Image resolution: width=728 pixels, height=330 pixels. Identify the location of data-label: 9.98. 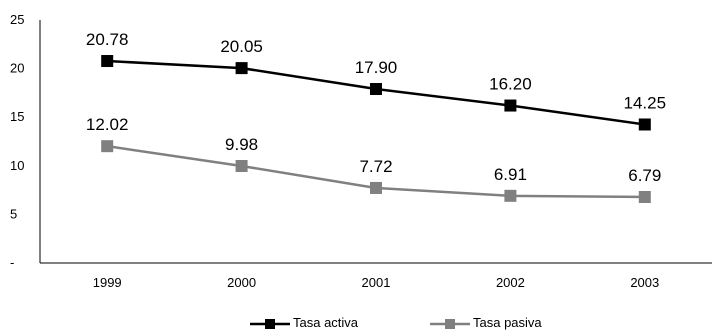
(241, 144).